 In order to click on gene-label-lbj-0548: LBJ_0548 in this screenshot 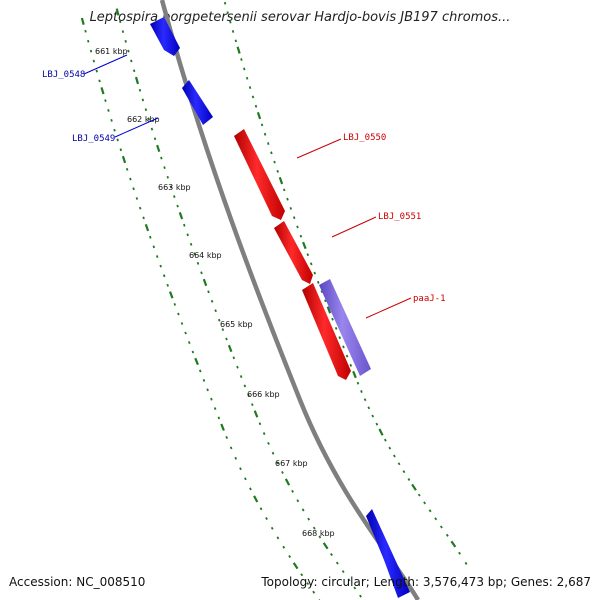, I will do `click(63, 75)`.